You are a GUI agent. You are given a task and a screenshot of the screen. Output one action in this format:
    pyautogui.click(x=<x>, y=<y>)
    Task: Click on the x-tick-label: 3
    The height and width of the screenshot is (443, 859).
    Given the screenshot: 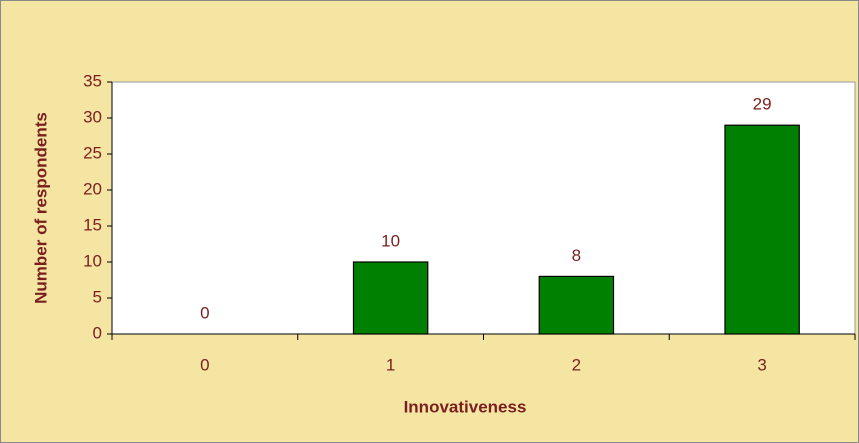 What is the action you would take?
    pyautogui.click(x=761, y=364)
    